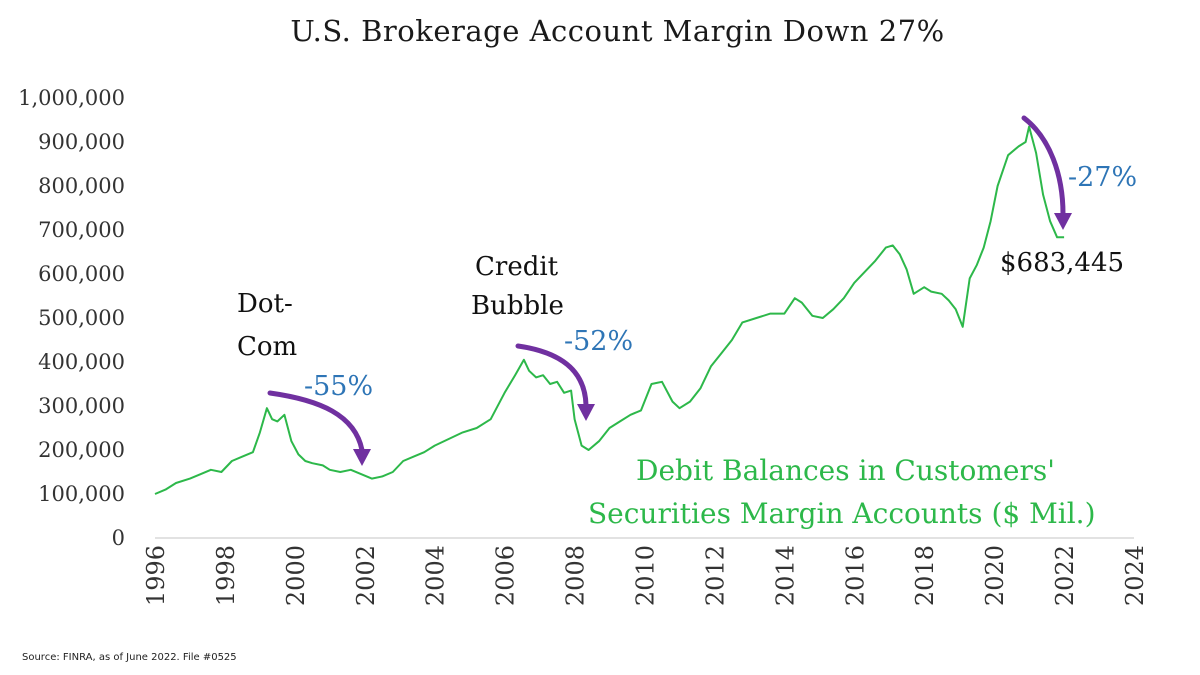 The height and width of the screenshot is (675, 1200). Describe the element at coordinates (81, 142) in the screenshot. I see `y-tick-label: 900,000` at that location.